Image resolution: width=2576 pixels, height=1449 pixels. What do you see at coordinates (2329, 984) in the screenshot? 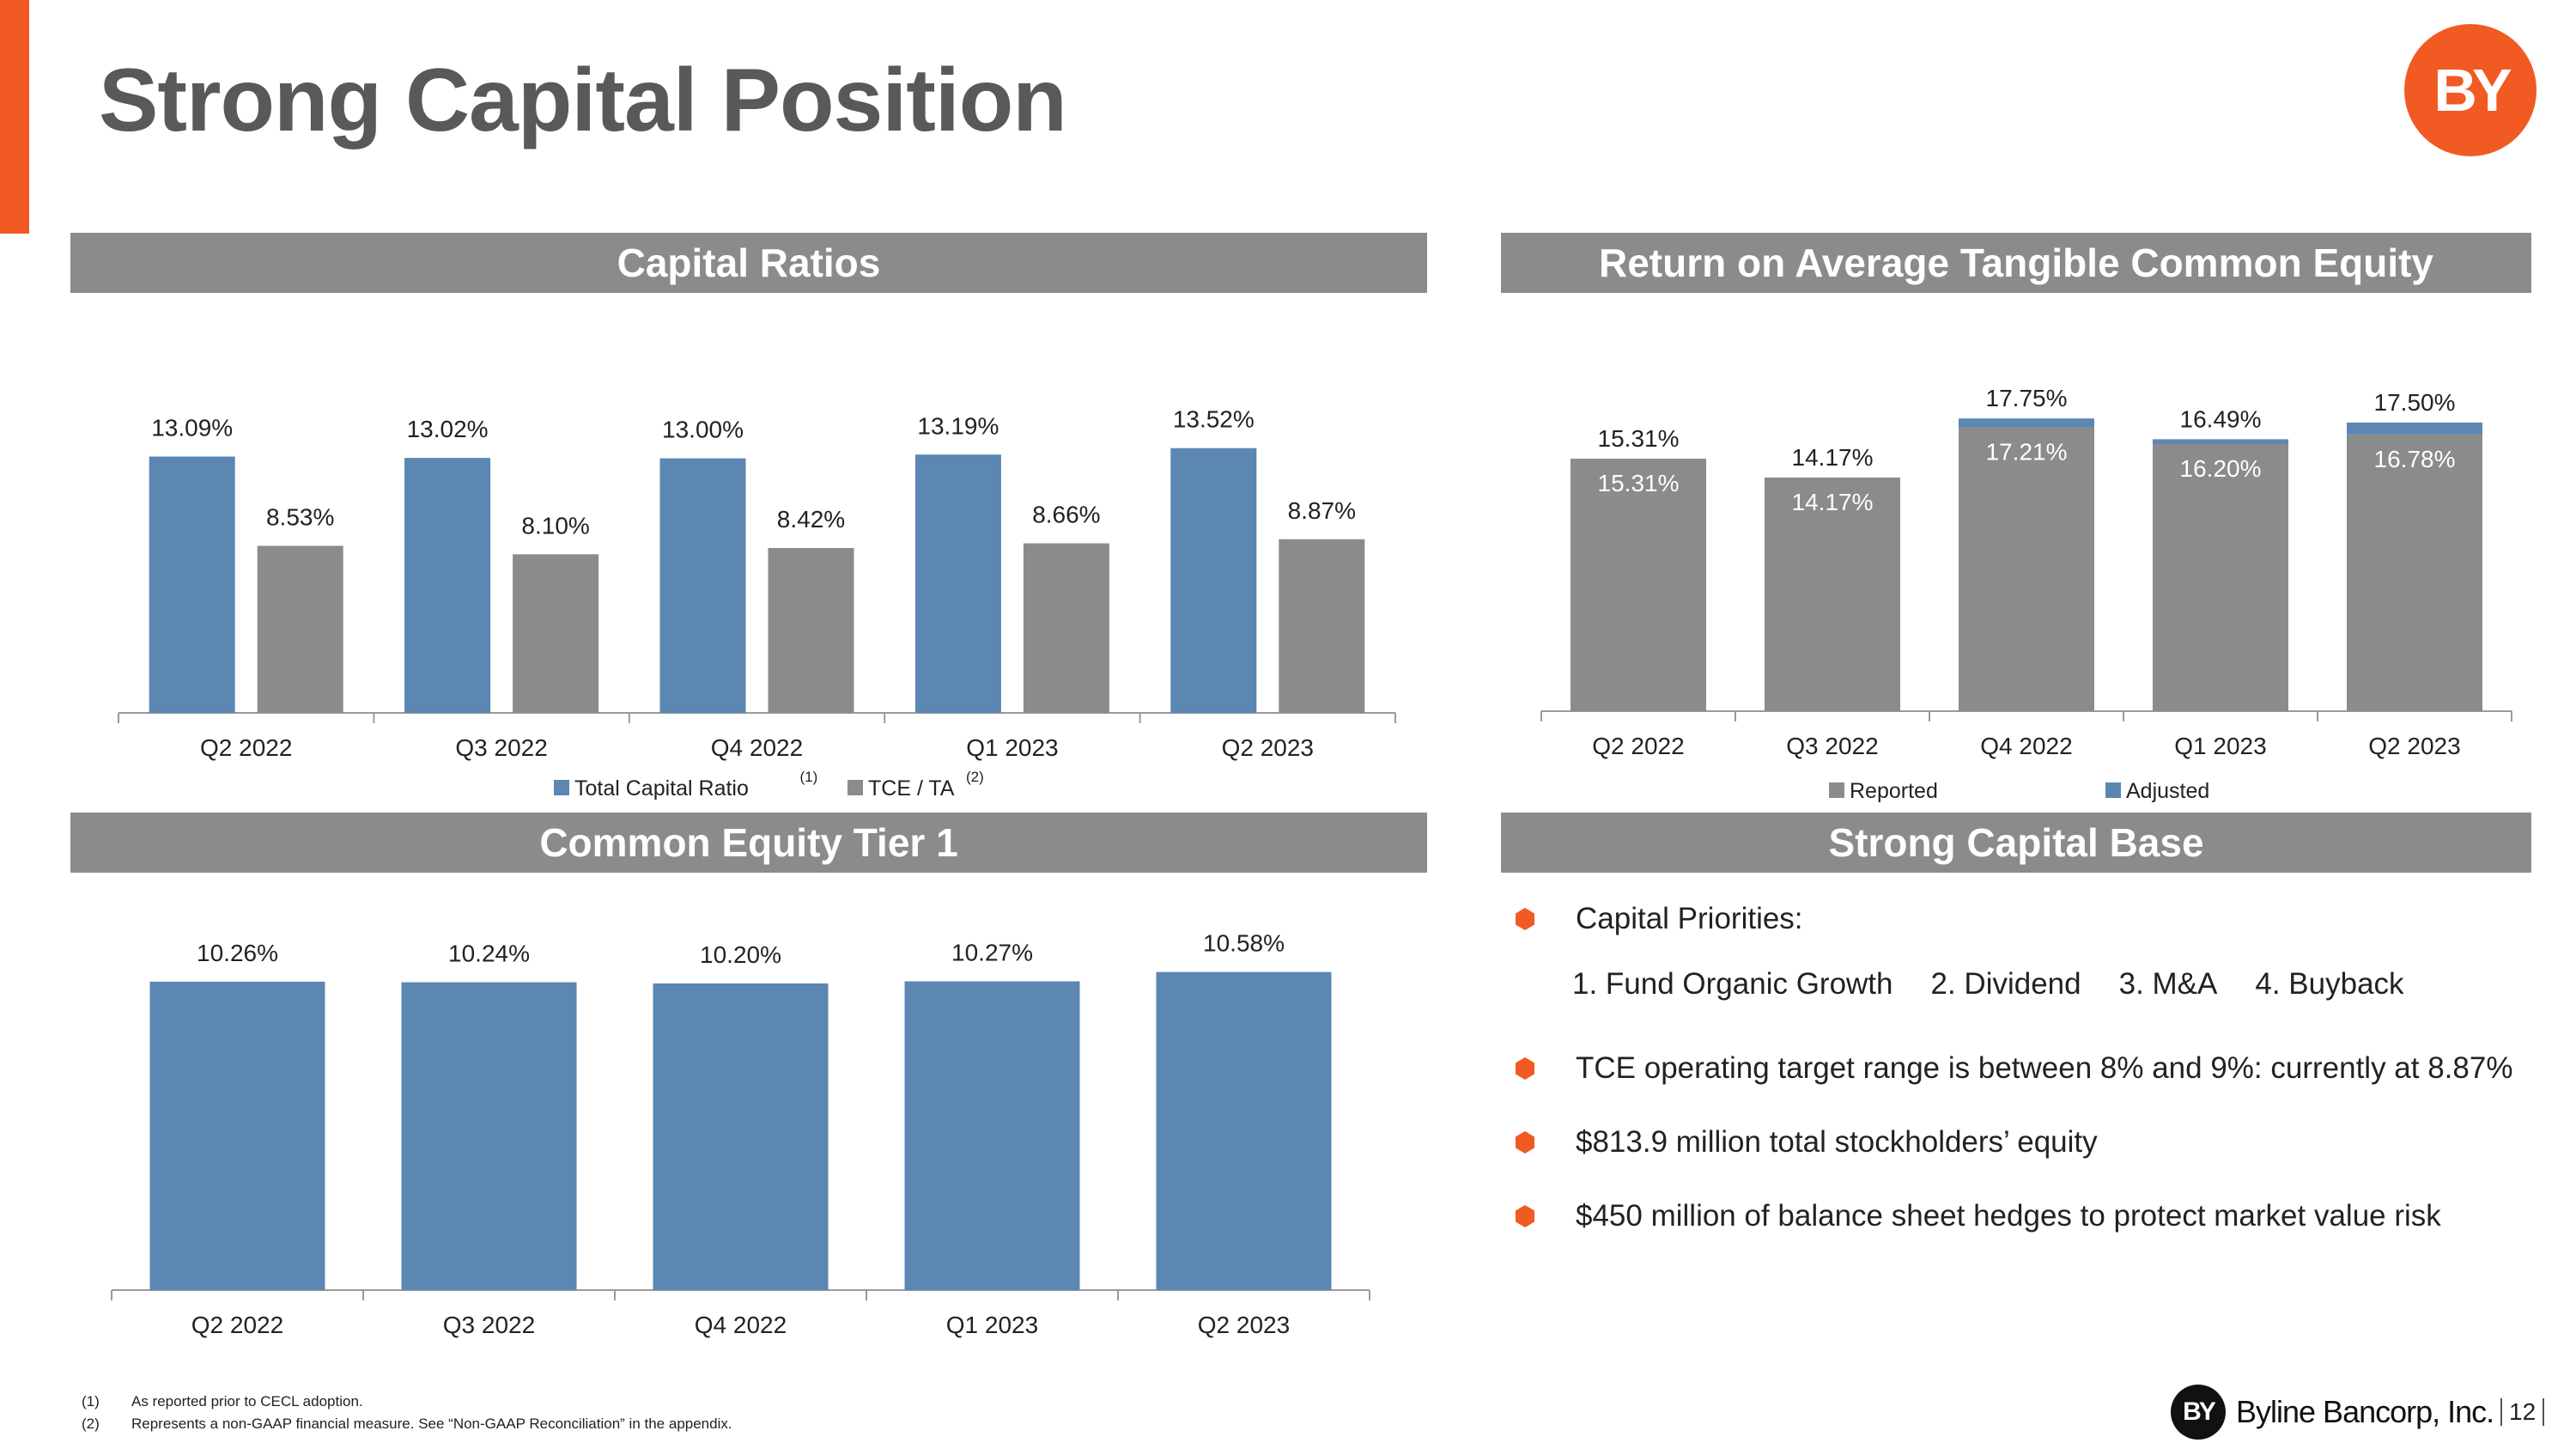
I see `priority-item: 4. Buyback` at bounding box center [2329, 984].